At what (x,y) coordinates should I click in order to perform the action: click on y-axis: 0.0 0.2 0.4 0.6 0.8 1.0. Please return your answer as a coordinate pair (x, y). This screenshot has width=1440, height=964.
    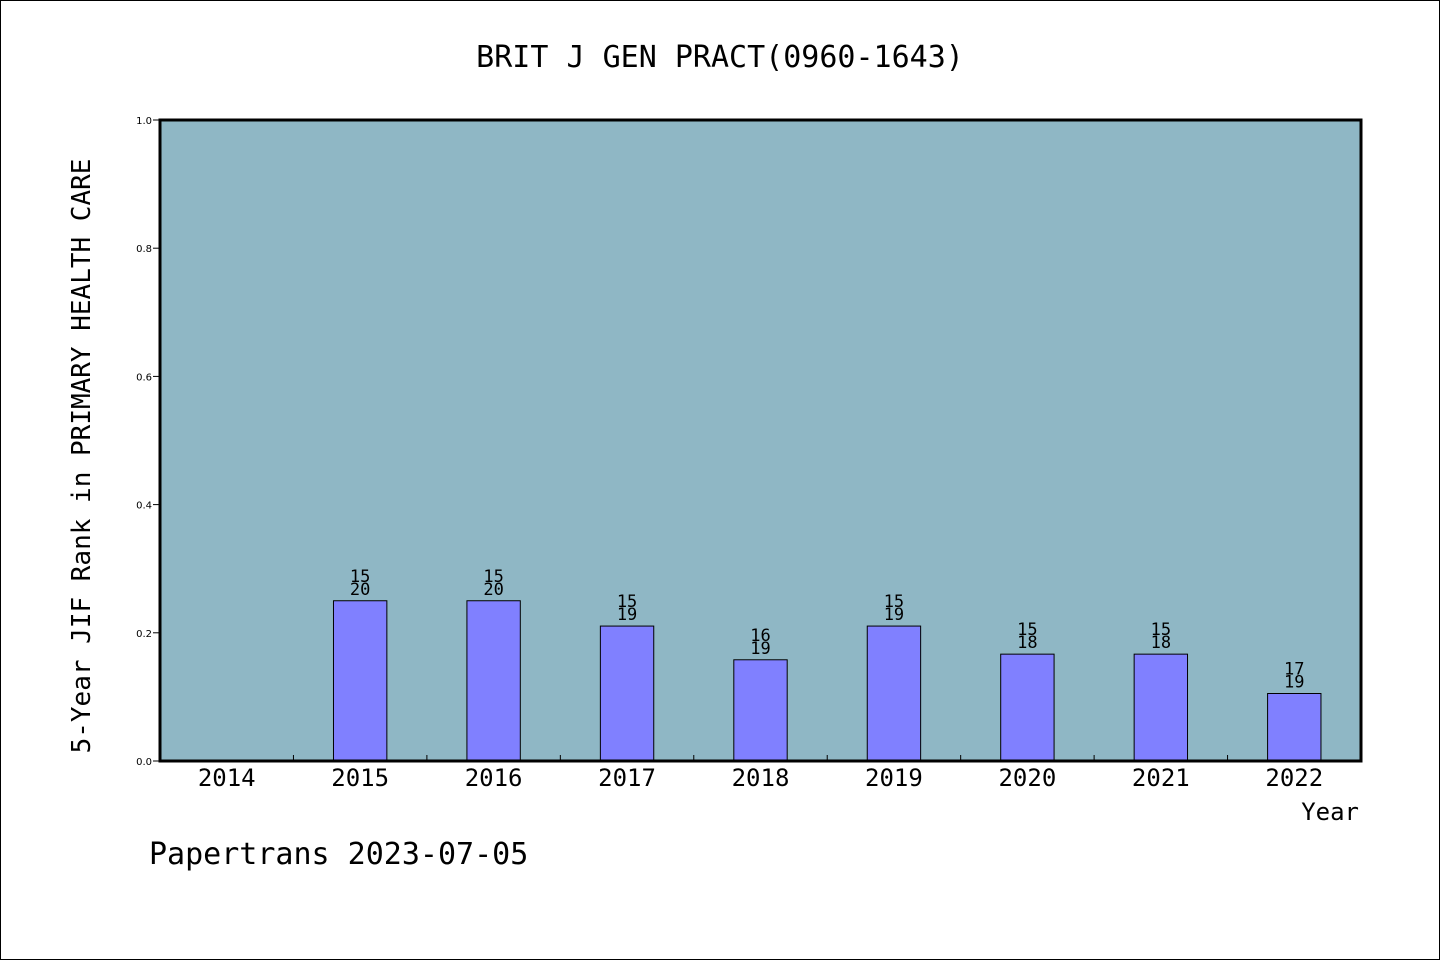
    Looking at the image, I should click on (148, 442).